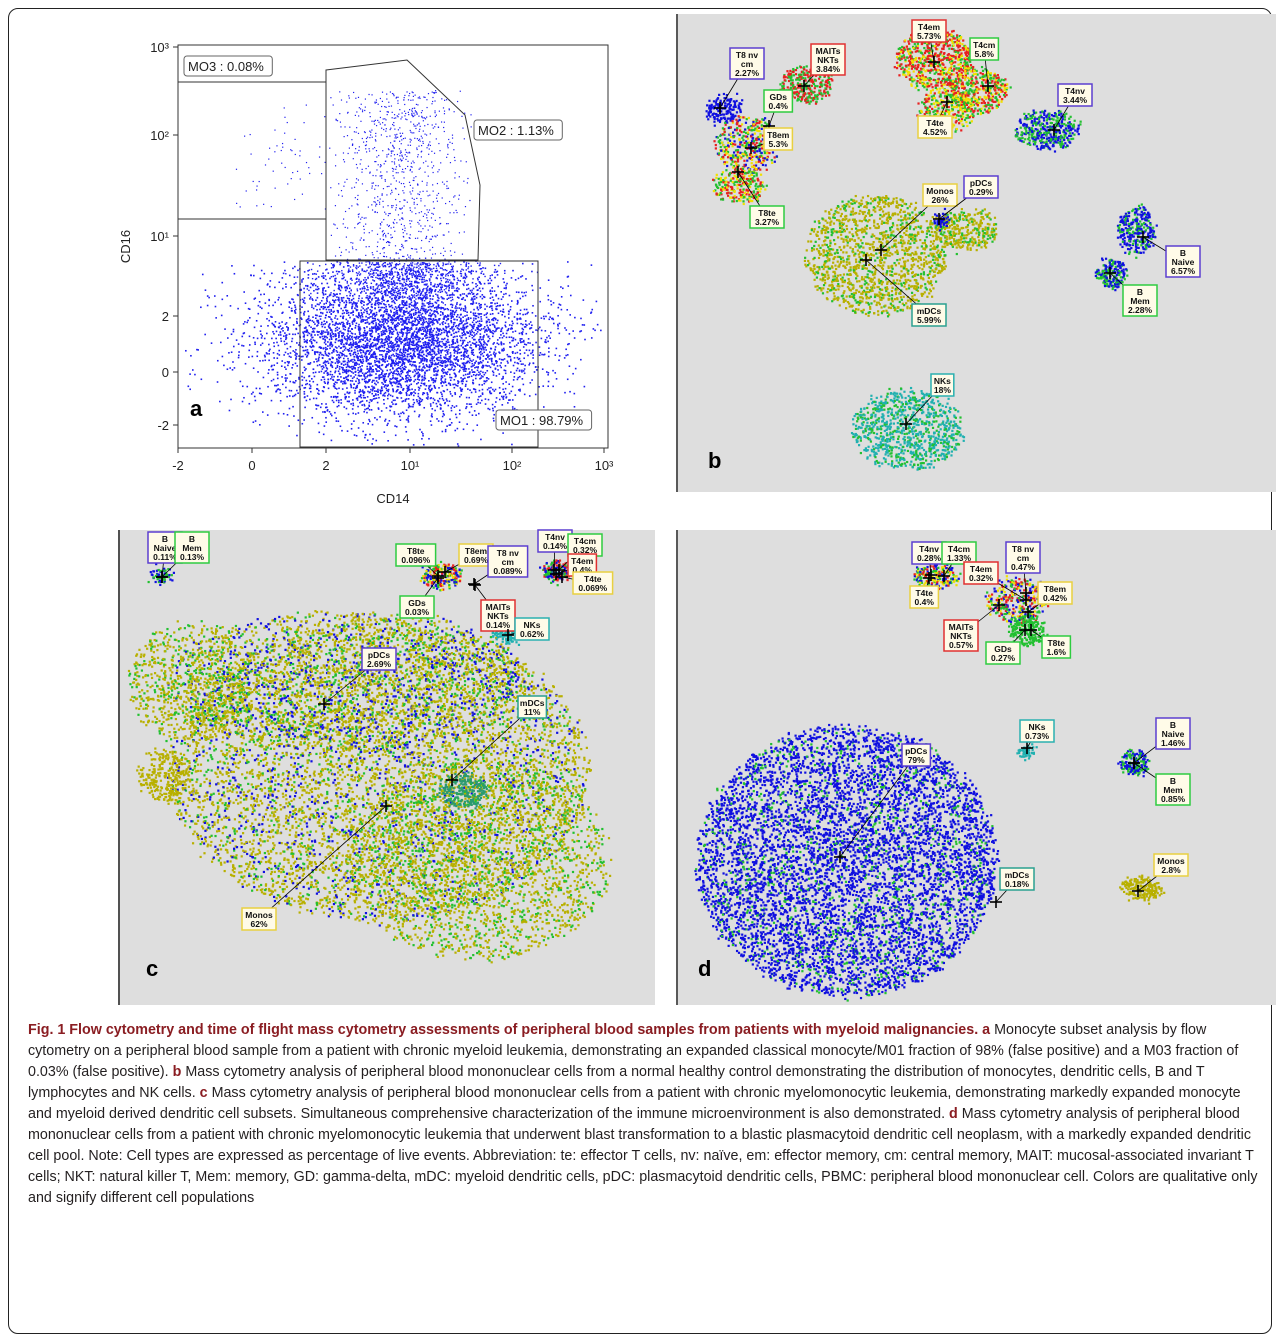 Image resolution: width=1282 pixels, height=1341 pixels. I want to click on population-label-text: 62%, so click(258, 924).